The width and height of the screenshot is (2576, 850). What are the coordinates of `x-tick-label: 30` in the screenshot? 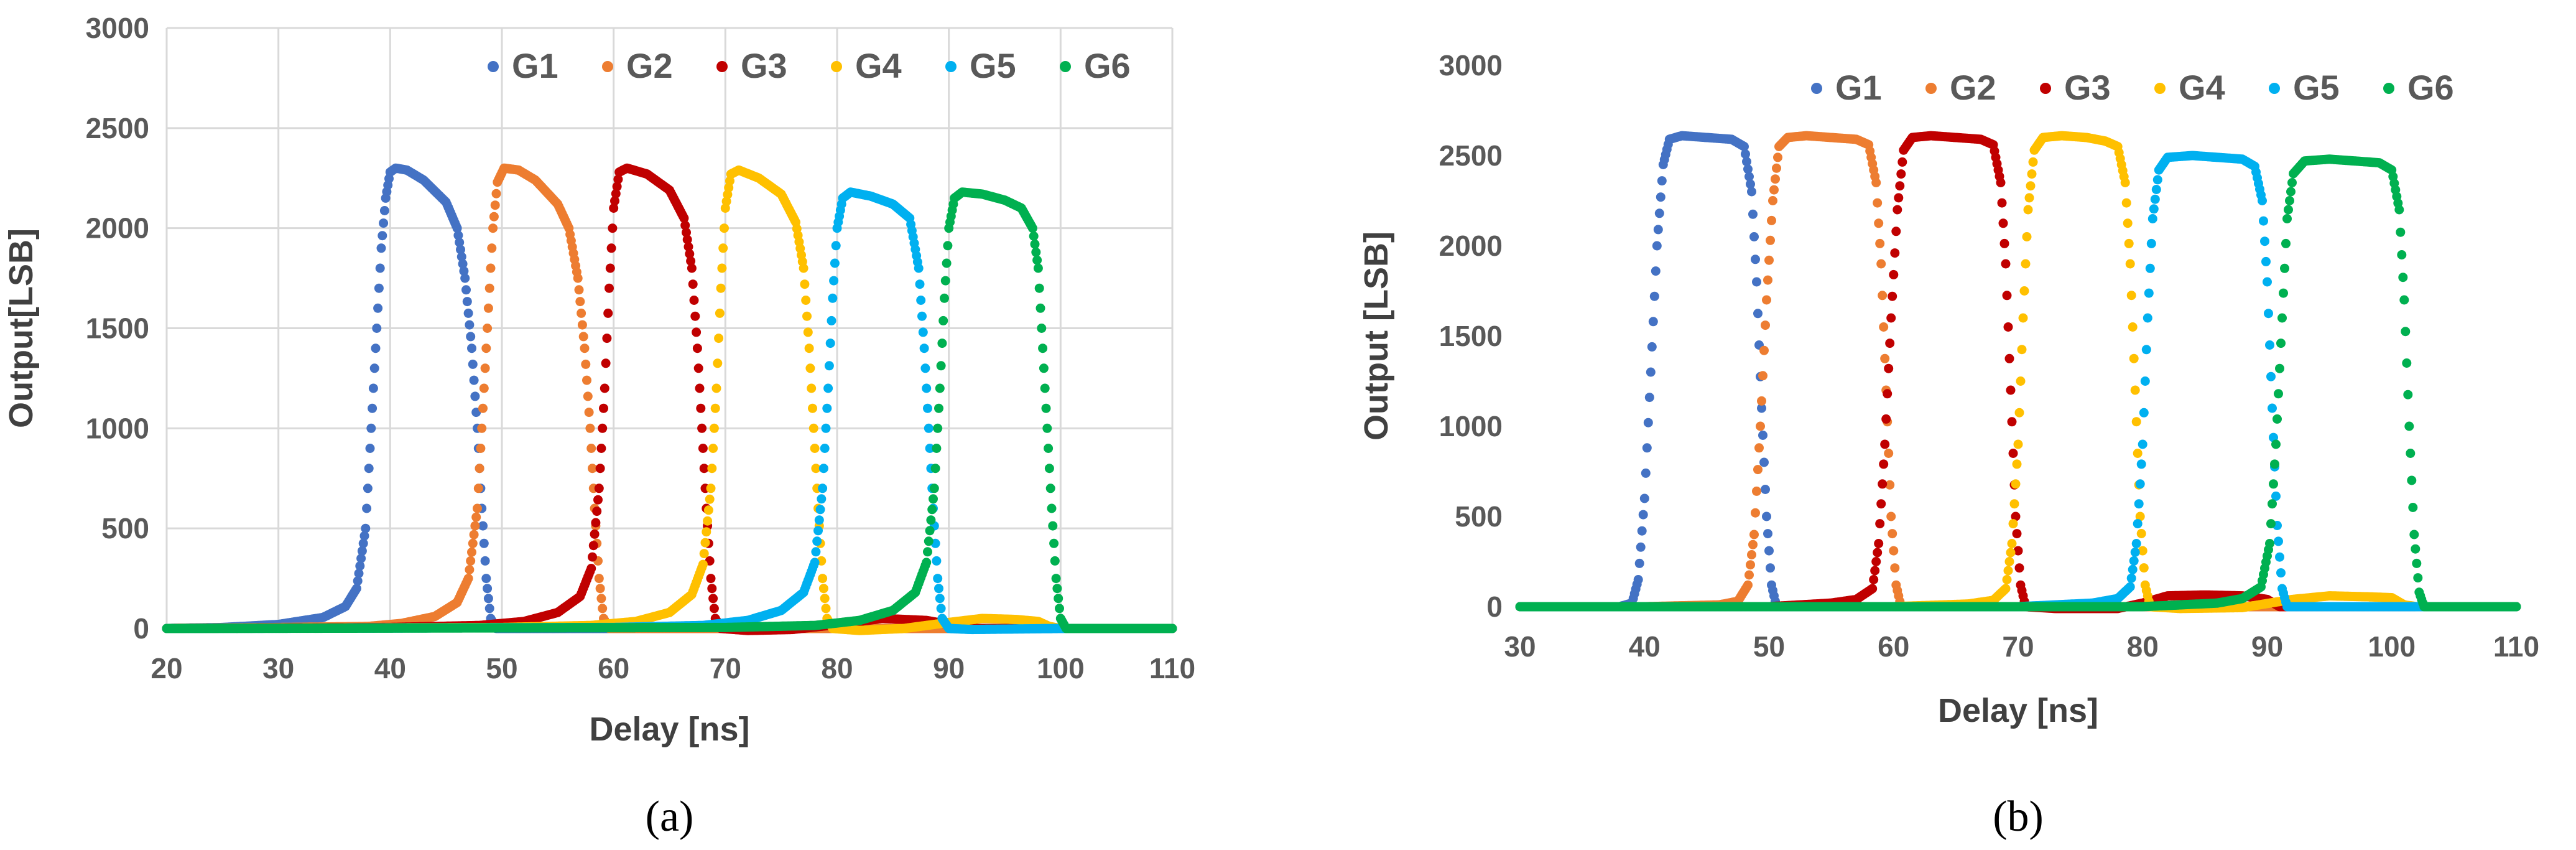 It's located at (278, 668).